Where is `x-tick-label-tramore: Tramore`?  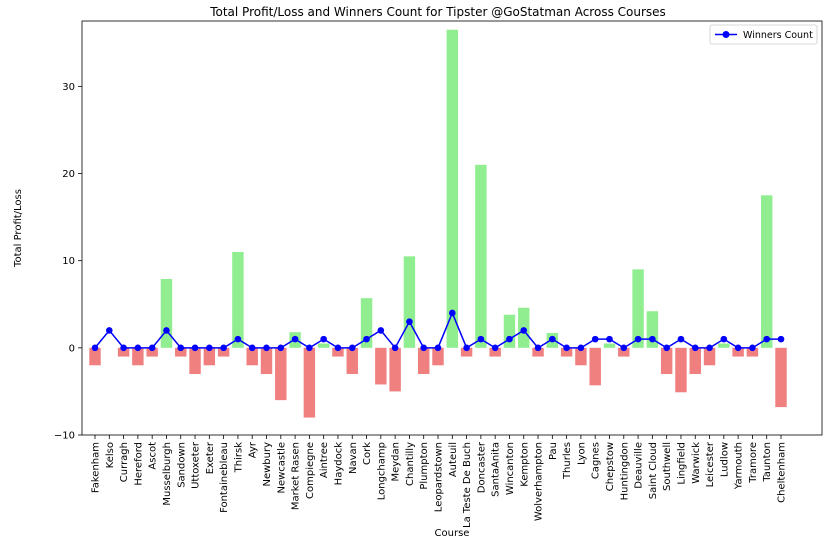
x-tick-label-tramore: Tramore is located at coordinates (753, 463).